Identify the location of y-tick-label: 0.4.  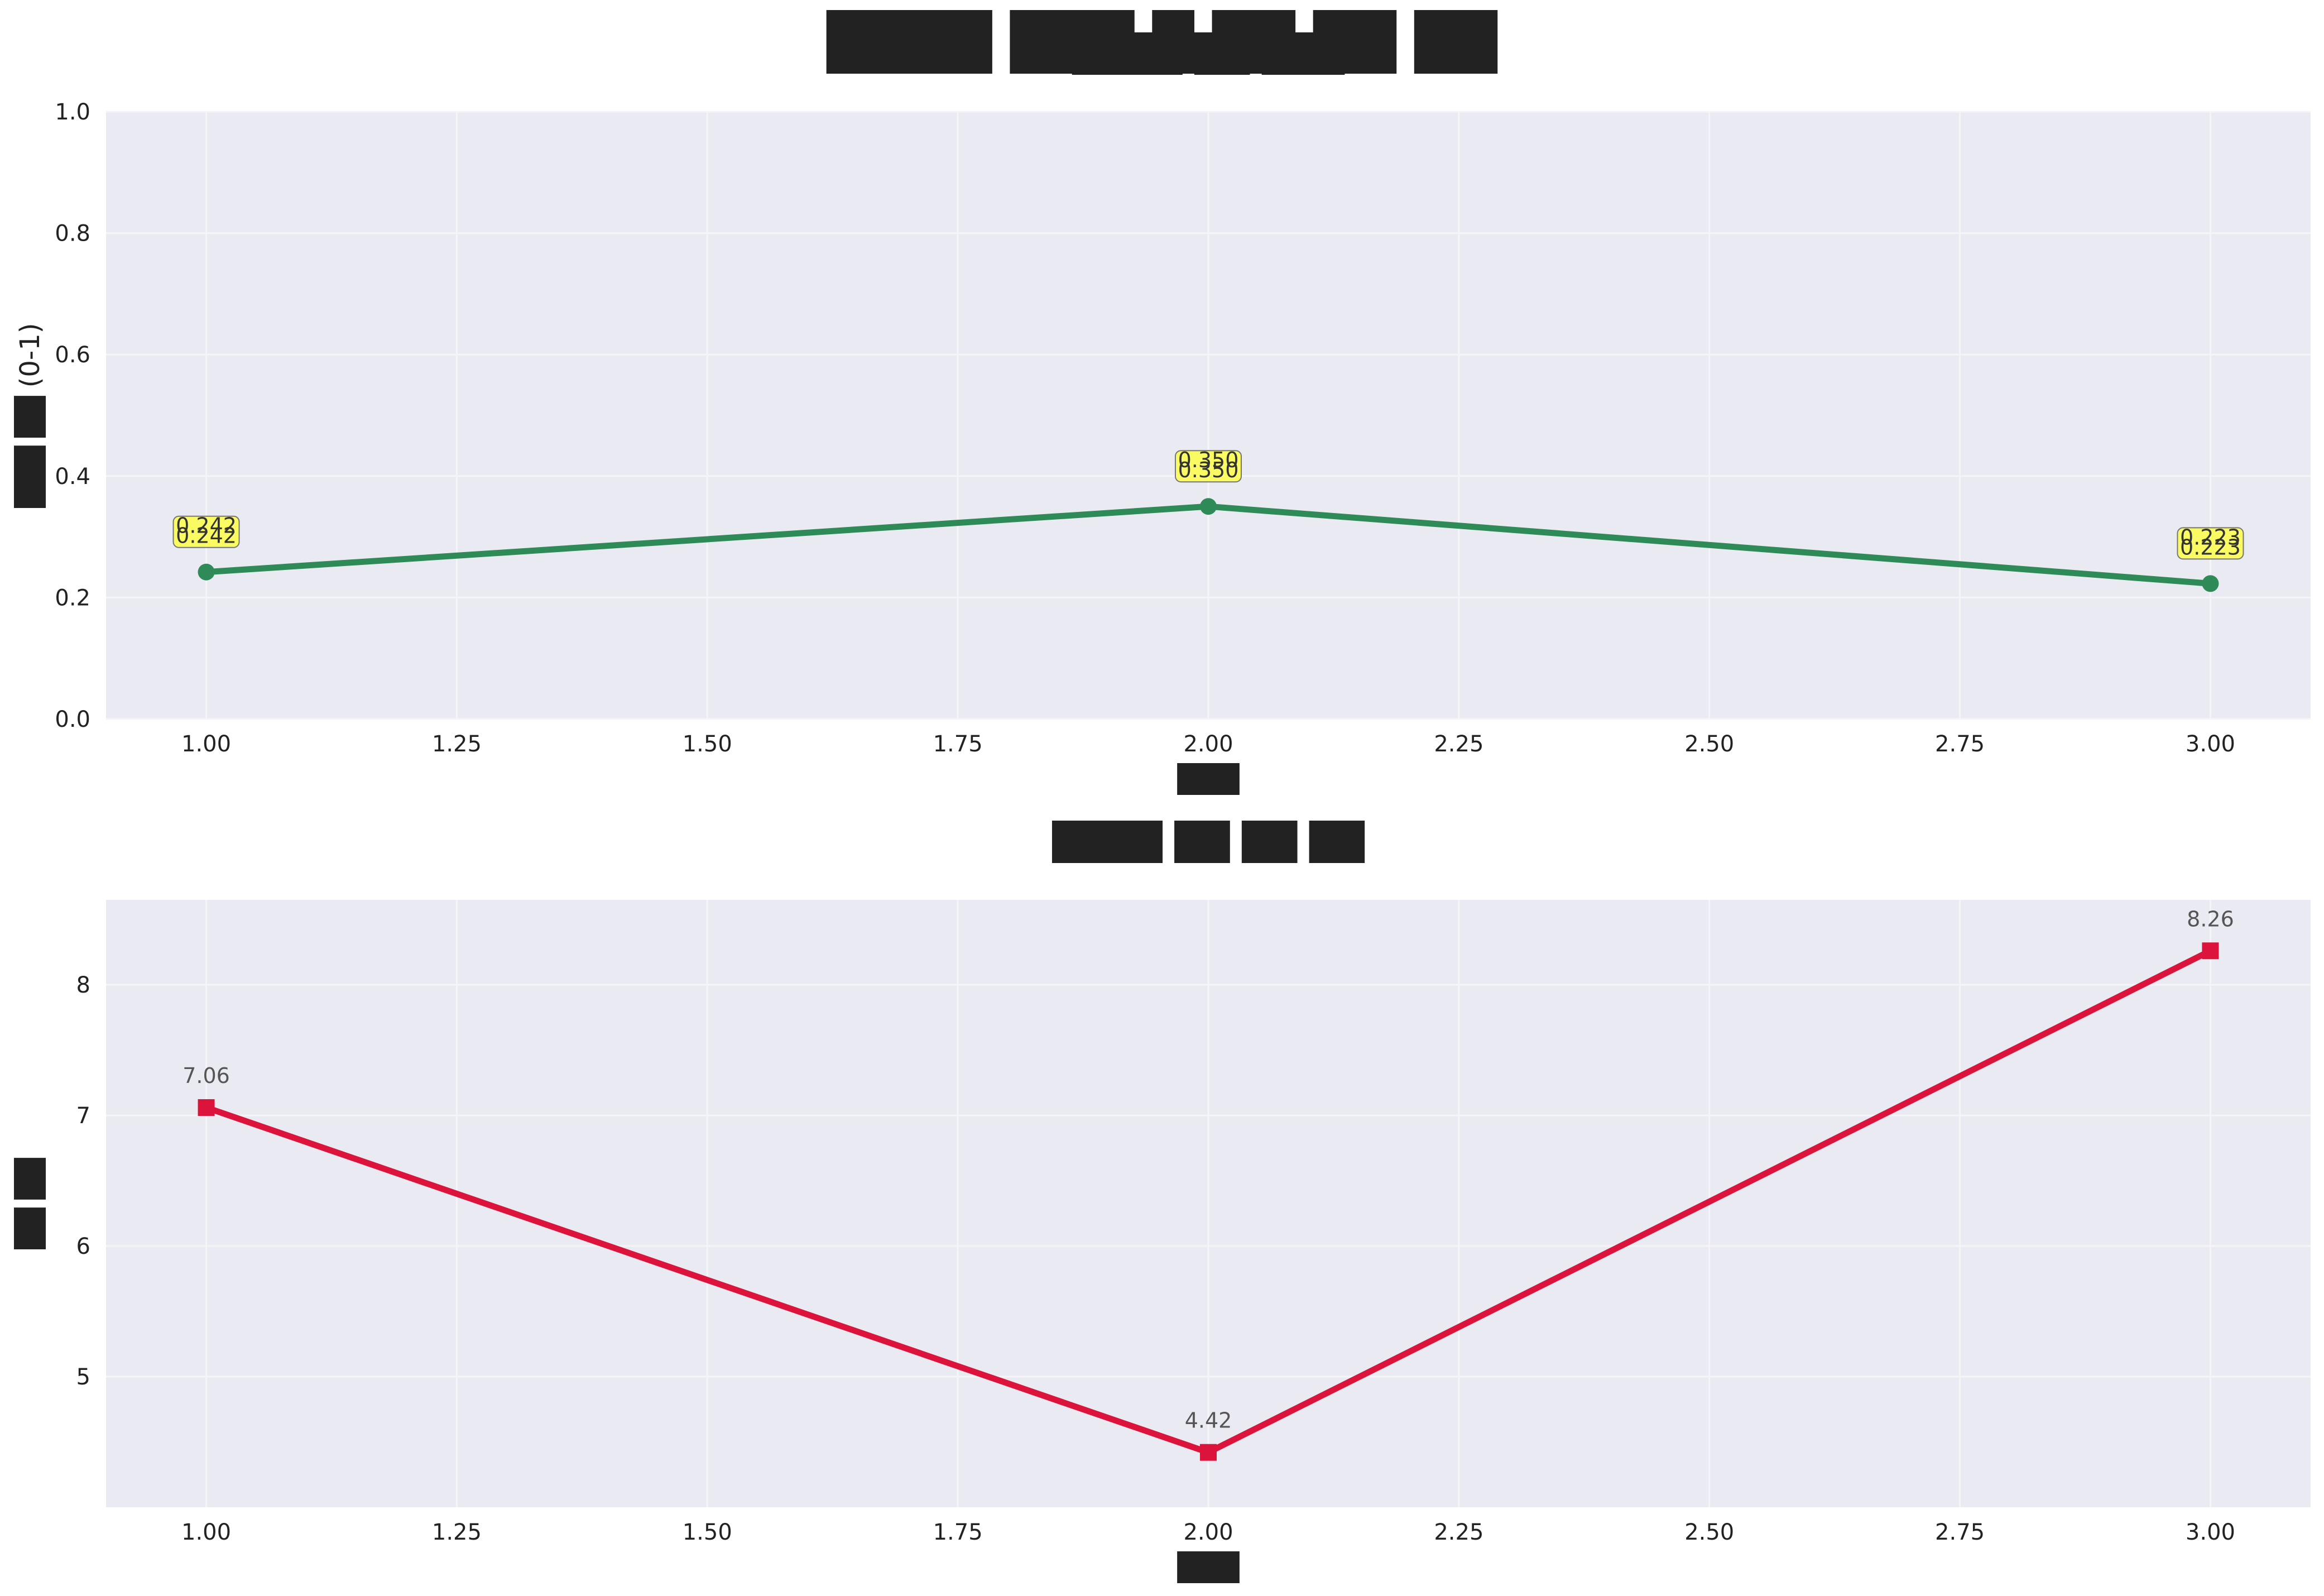
(72, 477).